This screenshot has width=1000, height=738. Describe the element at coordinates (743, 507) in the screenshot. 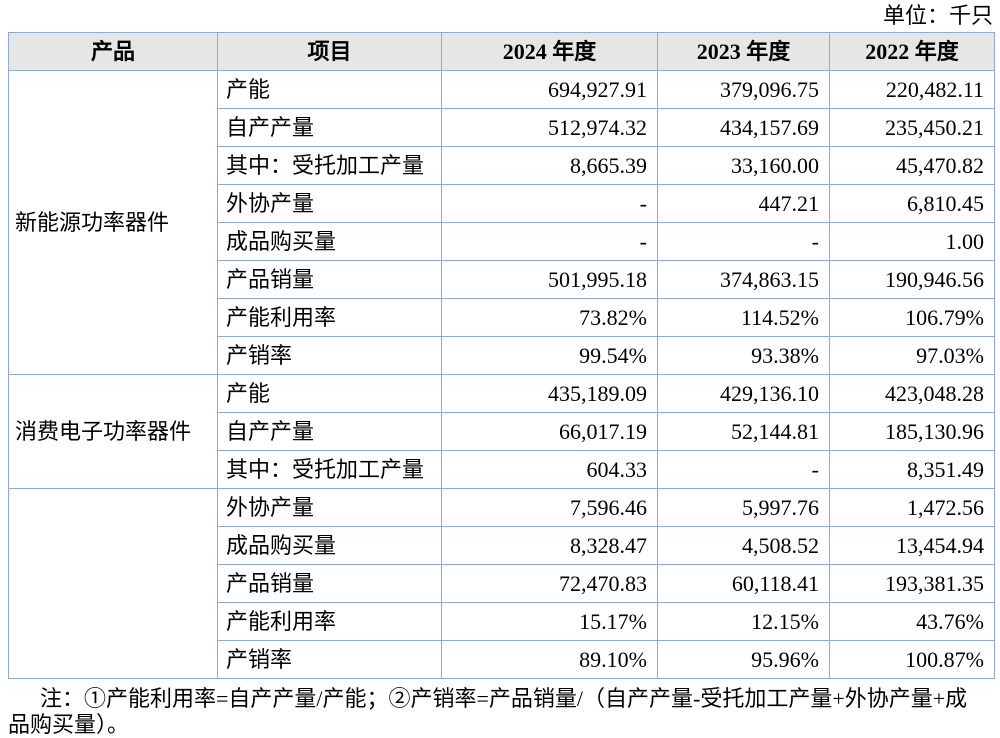

I see `value-cell-2023: 5,997.76` at that location.